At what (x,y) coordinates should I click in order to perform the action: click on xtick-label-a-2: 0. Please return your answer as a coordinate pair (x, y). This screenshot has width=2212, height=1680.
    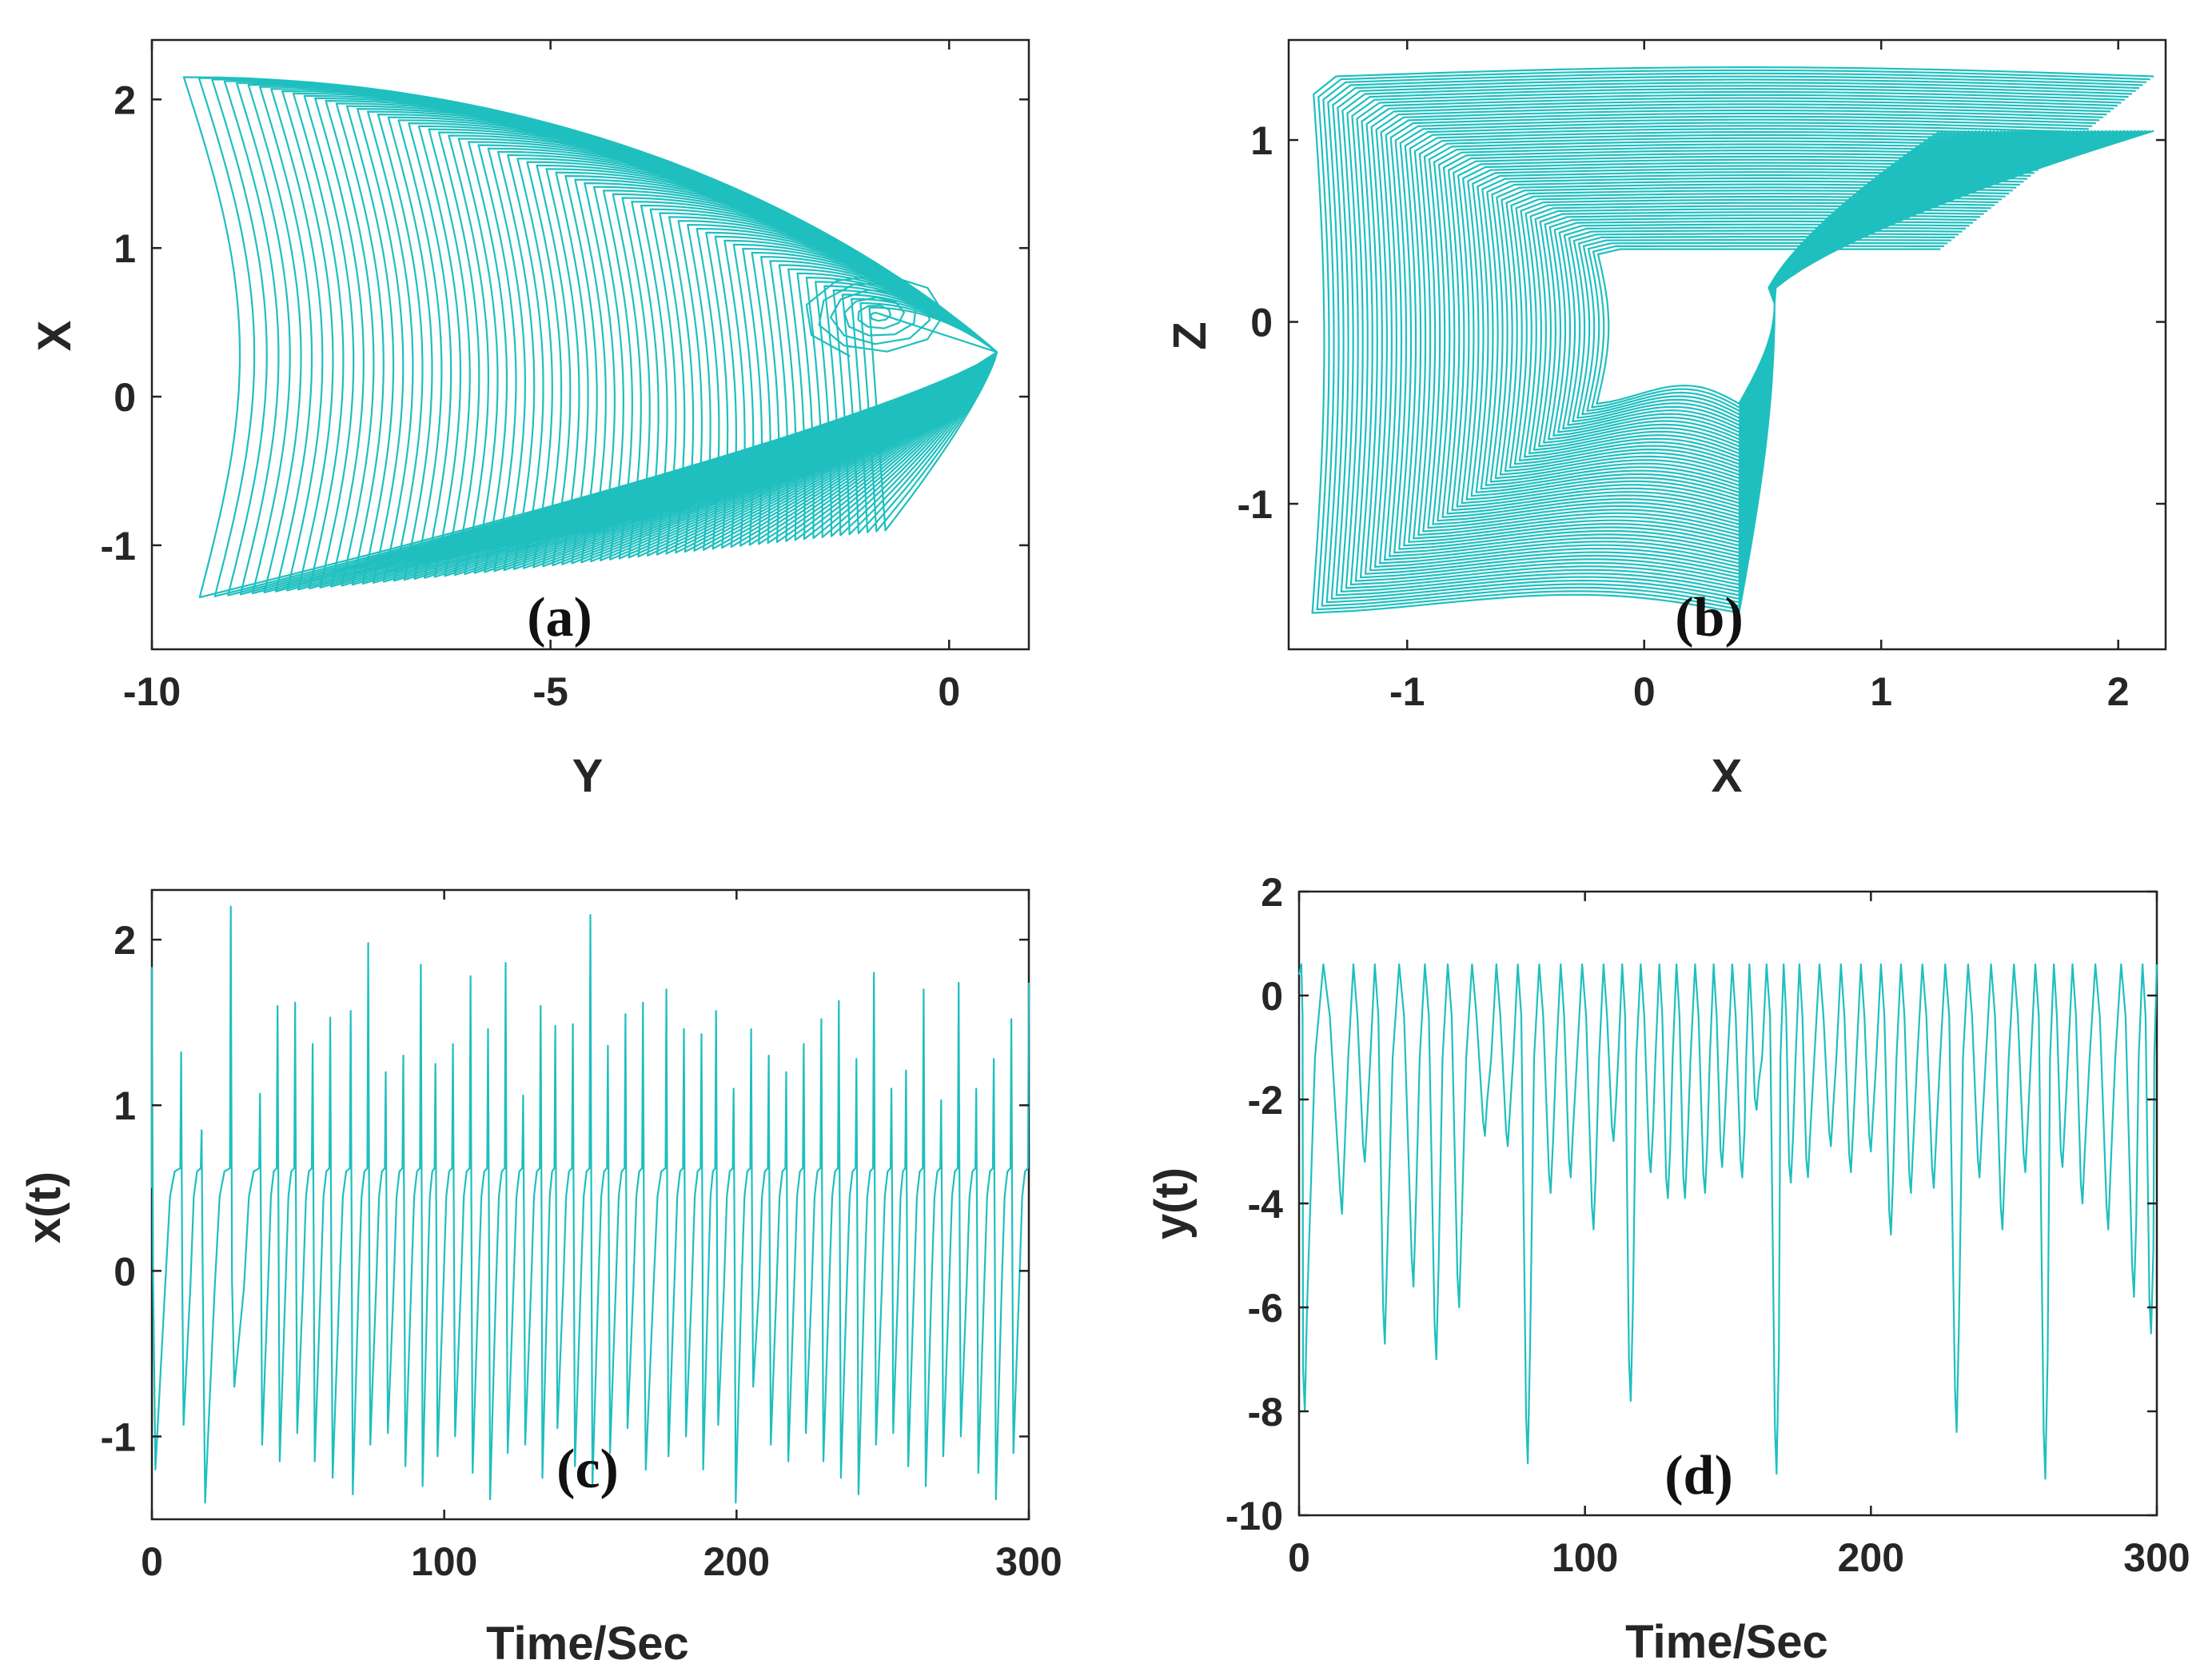
    Looking at the image, I should click on (949, 692).